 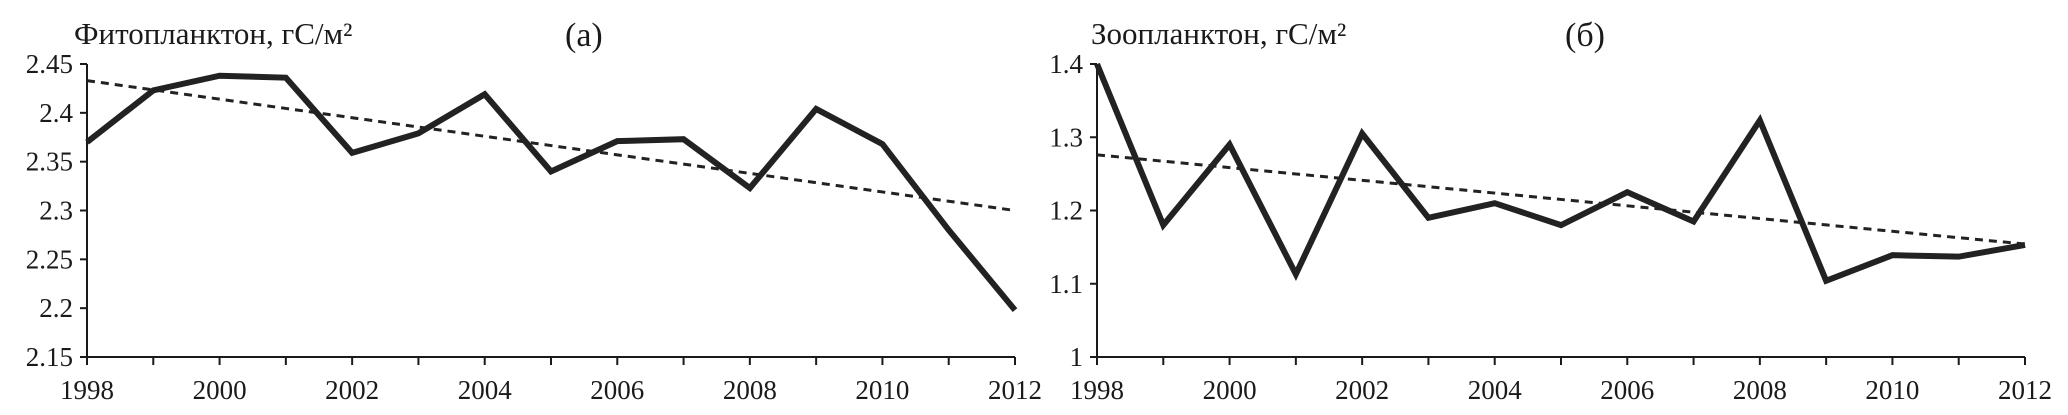 What do you see at coordinates (584, 35) in the screenshot?
I see `panel-a-panel-label: (а)` at bounding box center [584, 35].